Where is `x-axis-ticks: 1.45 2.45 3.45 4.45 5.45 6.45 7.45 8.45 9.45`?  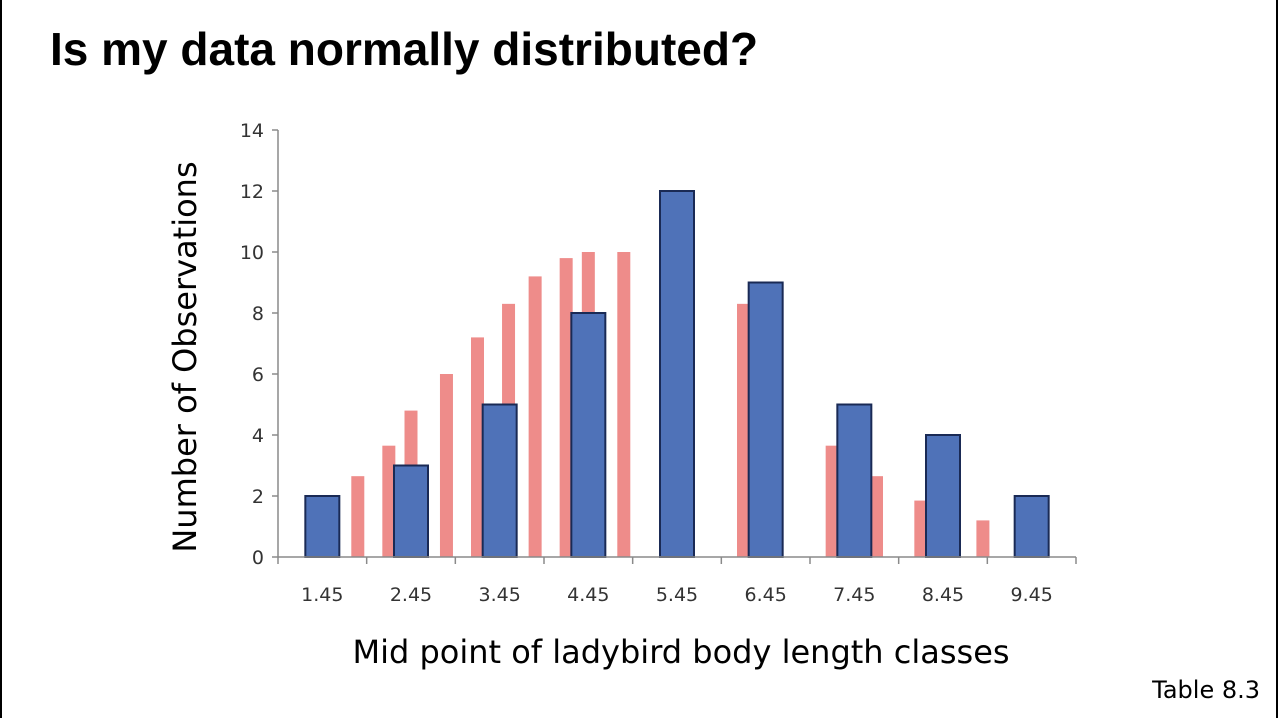 x-axis-ticks: 1.45 2.45 3.45 4.45 5.45 6.45 7.45 8.45 9.45 is located at coordinates (677, 581).